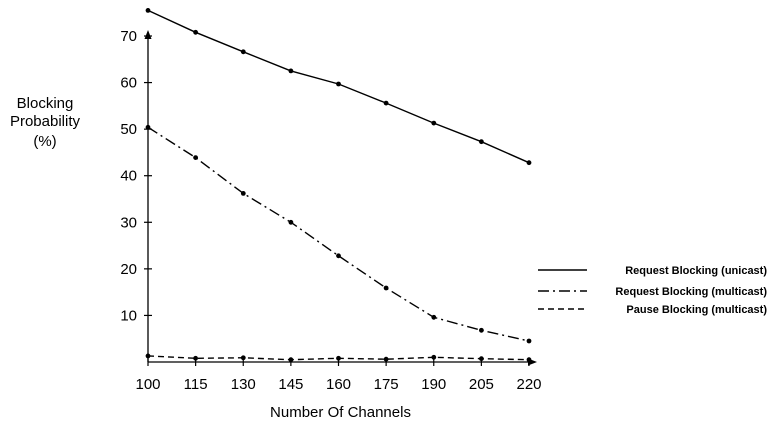  I want to click on y-tick-label: 40, so click(128, 176).